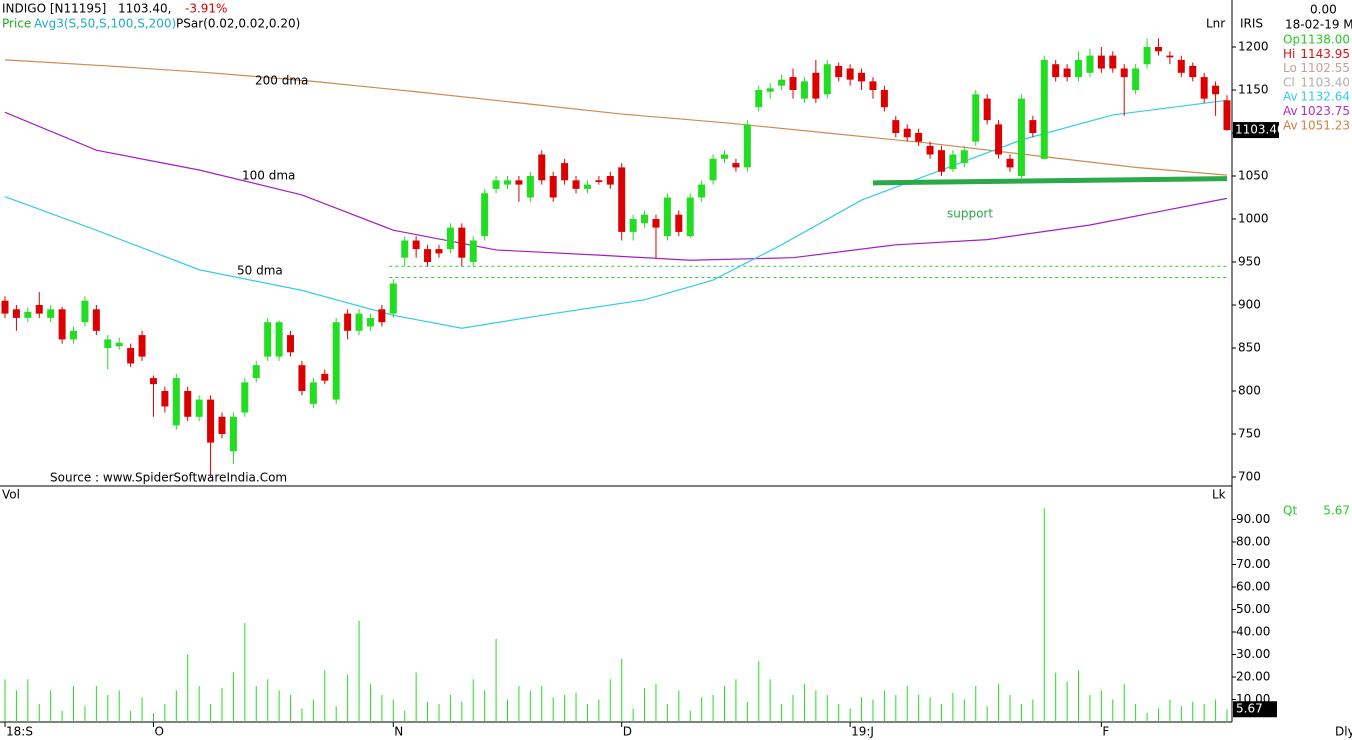 The width and height of the screenshot is (1352, 740). I want to click on y-tick-label: 700, so click(1249, 477).